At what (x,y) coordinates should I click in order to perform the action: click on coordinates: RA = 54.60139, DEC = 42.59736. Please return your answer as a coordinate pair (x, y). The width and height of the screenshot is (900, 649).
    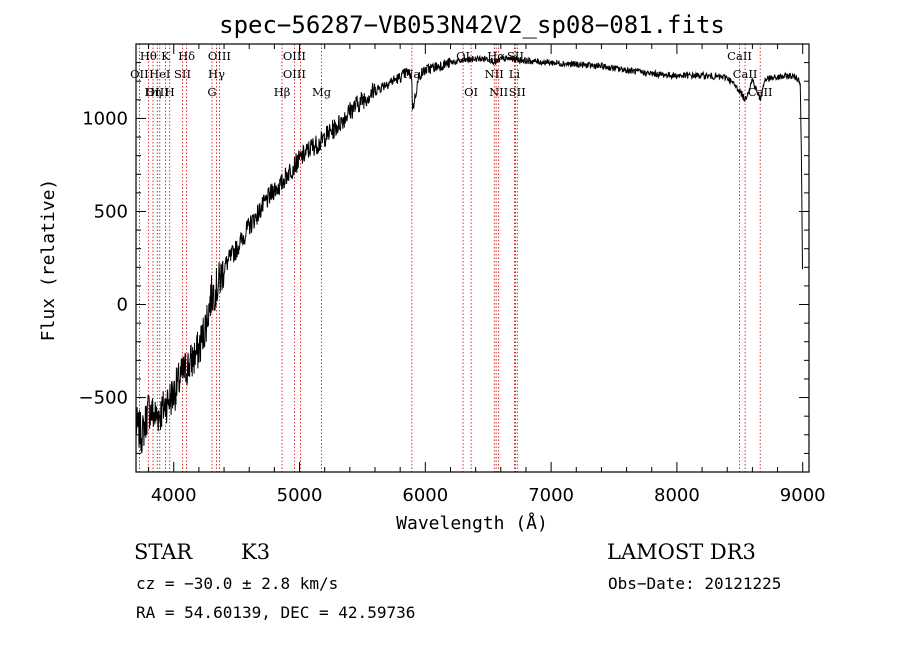
    Looking at the image, I should click on (276, 612).